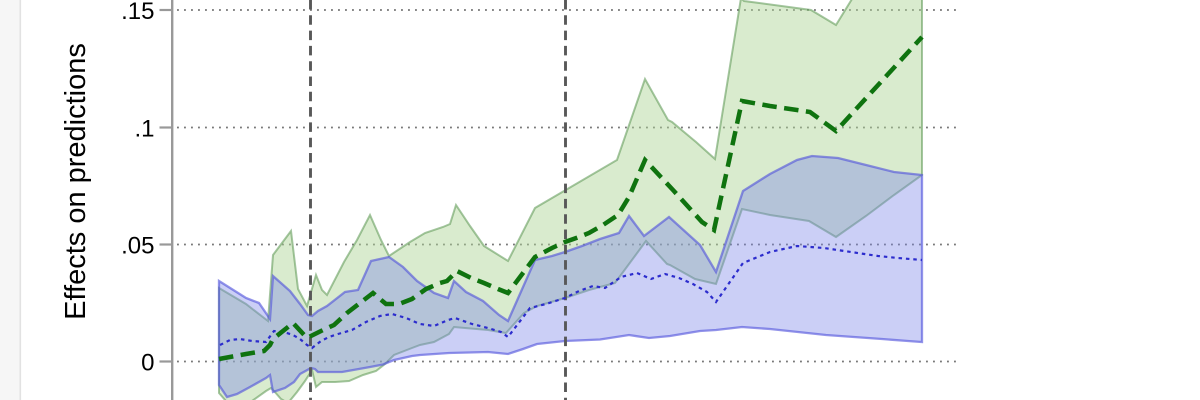 This screenshot has width=1200, height=400. I want to click on svg-text: .15, so click(137, 12).